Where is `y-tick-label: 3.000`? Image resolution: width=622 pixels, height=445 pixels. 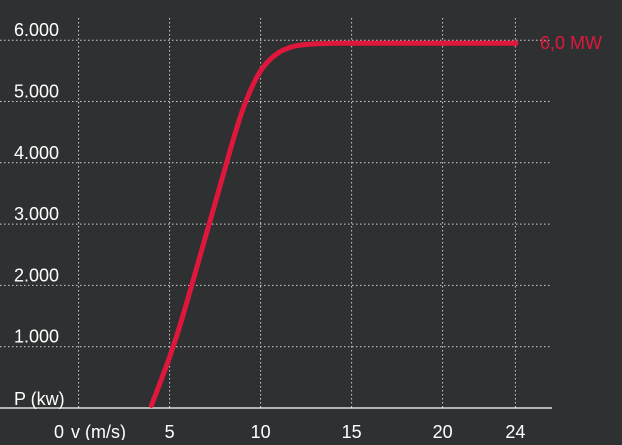 y-tick-label: 3.000 is located at coordinates (36, 214).